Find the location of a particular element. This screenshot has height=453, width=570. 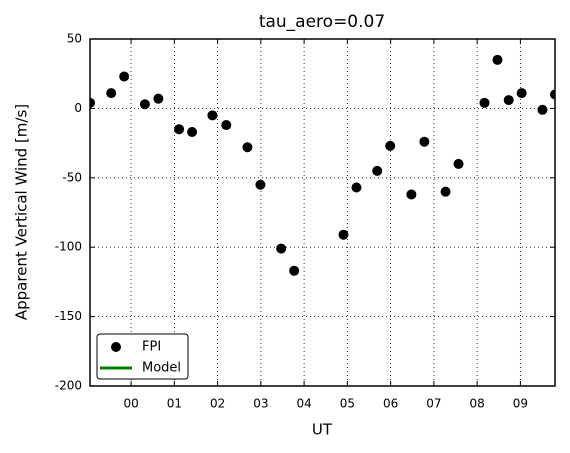

x-axis-label: UT is located at coordinates (322, 430).